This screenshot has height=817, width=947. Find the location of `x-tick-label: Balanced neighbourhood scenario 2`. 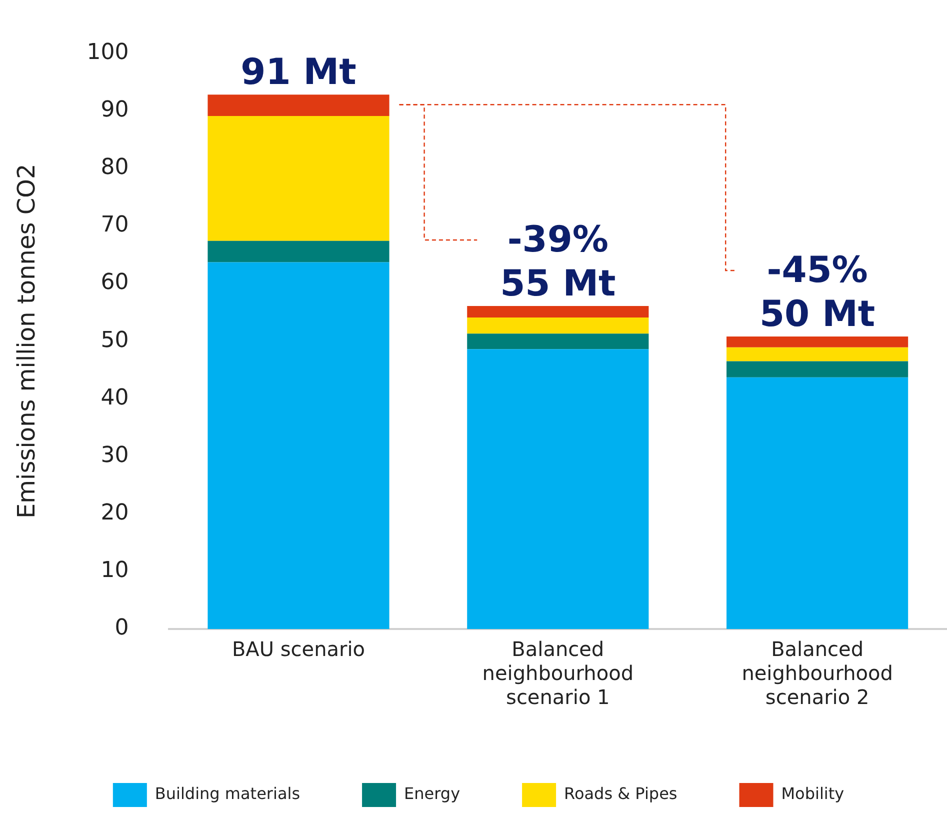

x-tick-label: Balanced neighbourhood scenario 2 is located at coordinates (817, 673).